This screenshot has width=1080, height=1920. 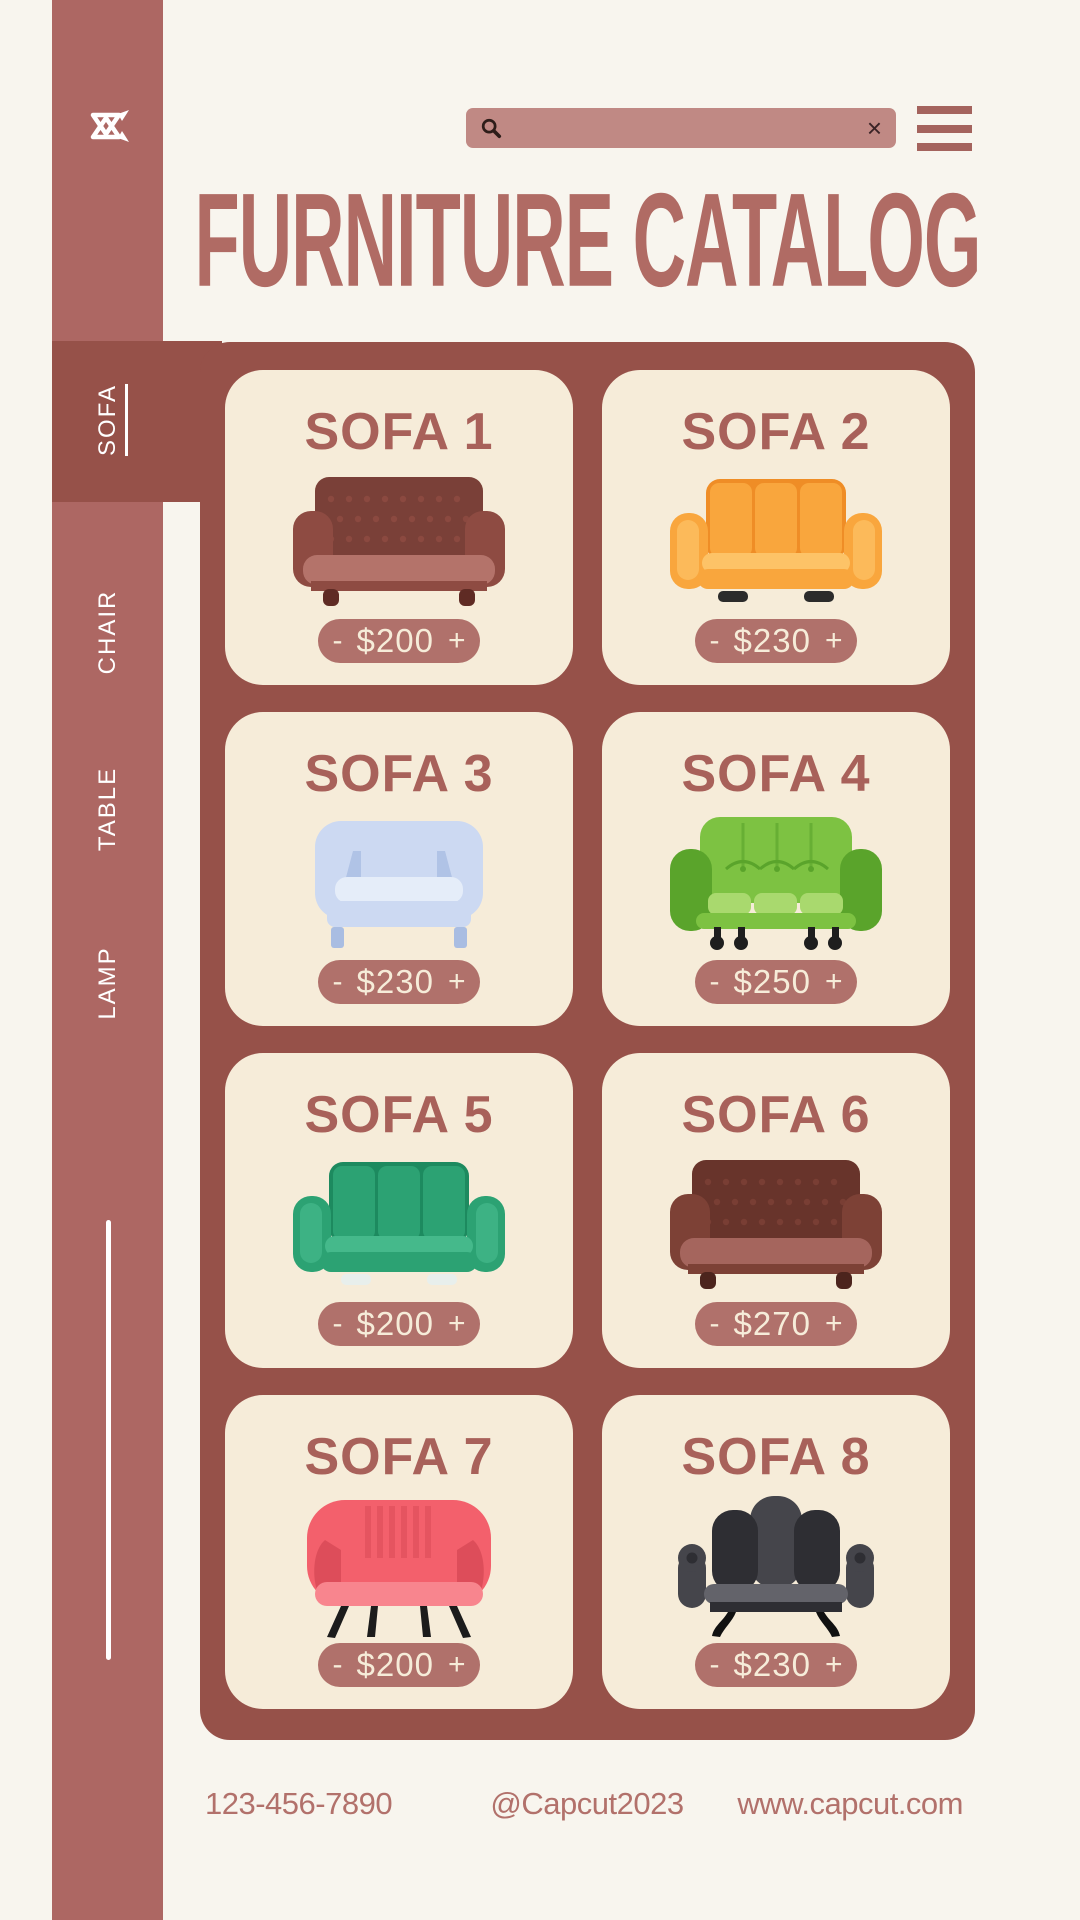 I want to click on product-card-5: SOFA 5 - $200 +, so click(x=399, y=1210).